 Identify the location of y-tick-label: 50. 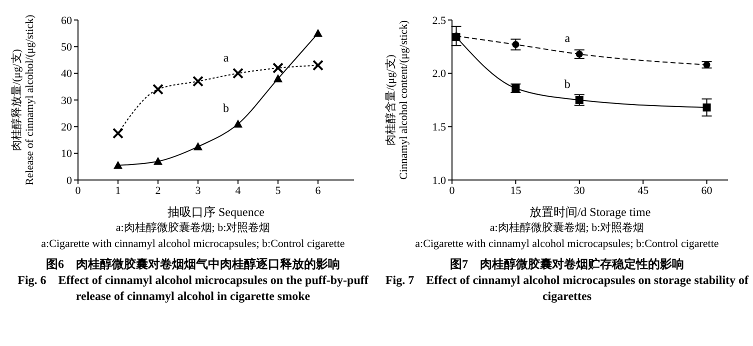
(66, 48).